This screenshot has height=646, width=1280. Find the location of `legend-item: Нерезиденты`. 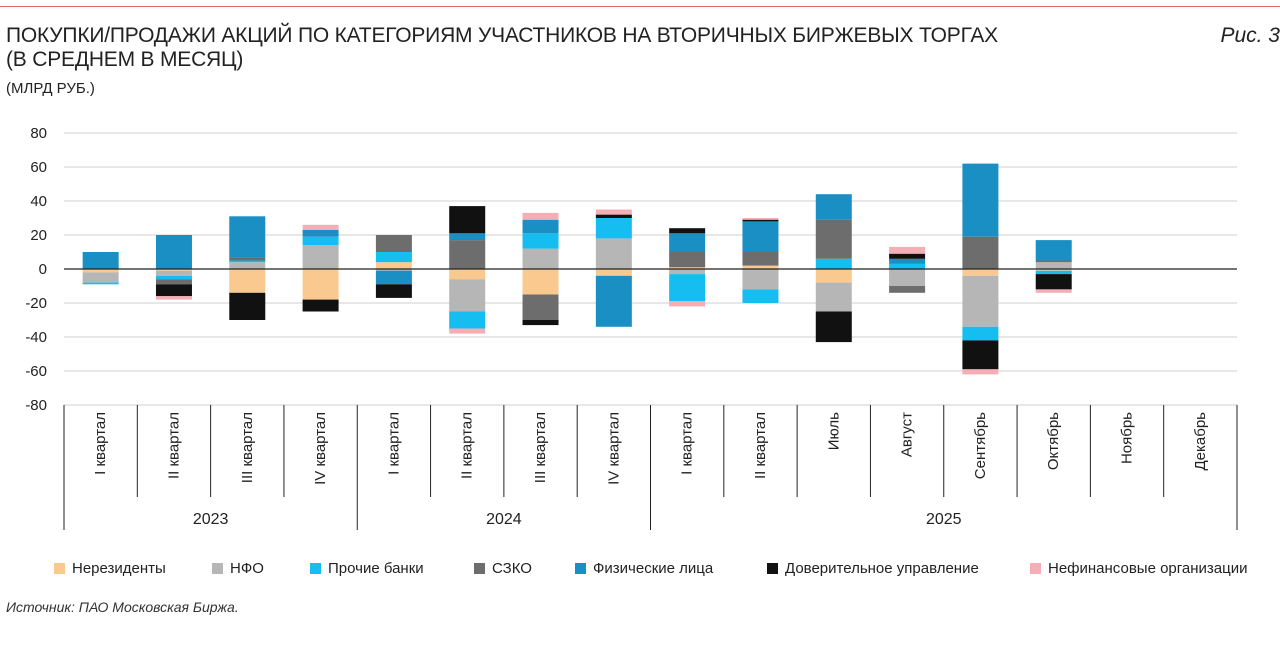

legend-item: Нерезиденты is located at coordinates (110, 568).